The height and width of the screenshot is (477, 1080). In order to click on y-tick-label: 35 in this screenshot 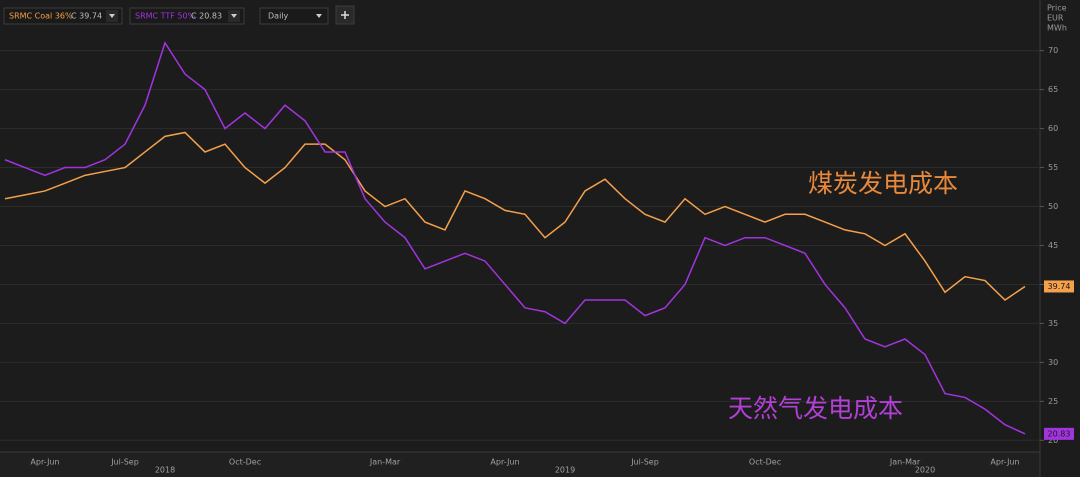, I will do `click(1053, 323)`.